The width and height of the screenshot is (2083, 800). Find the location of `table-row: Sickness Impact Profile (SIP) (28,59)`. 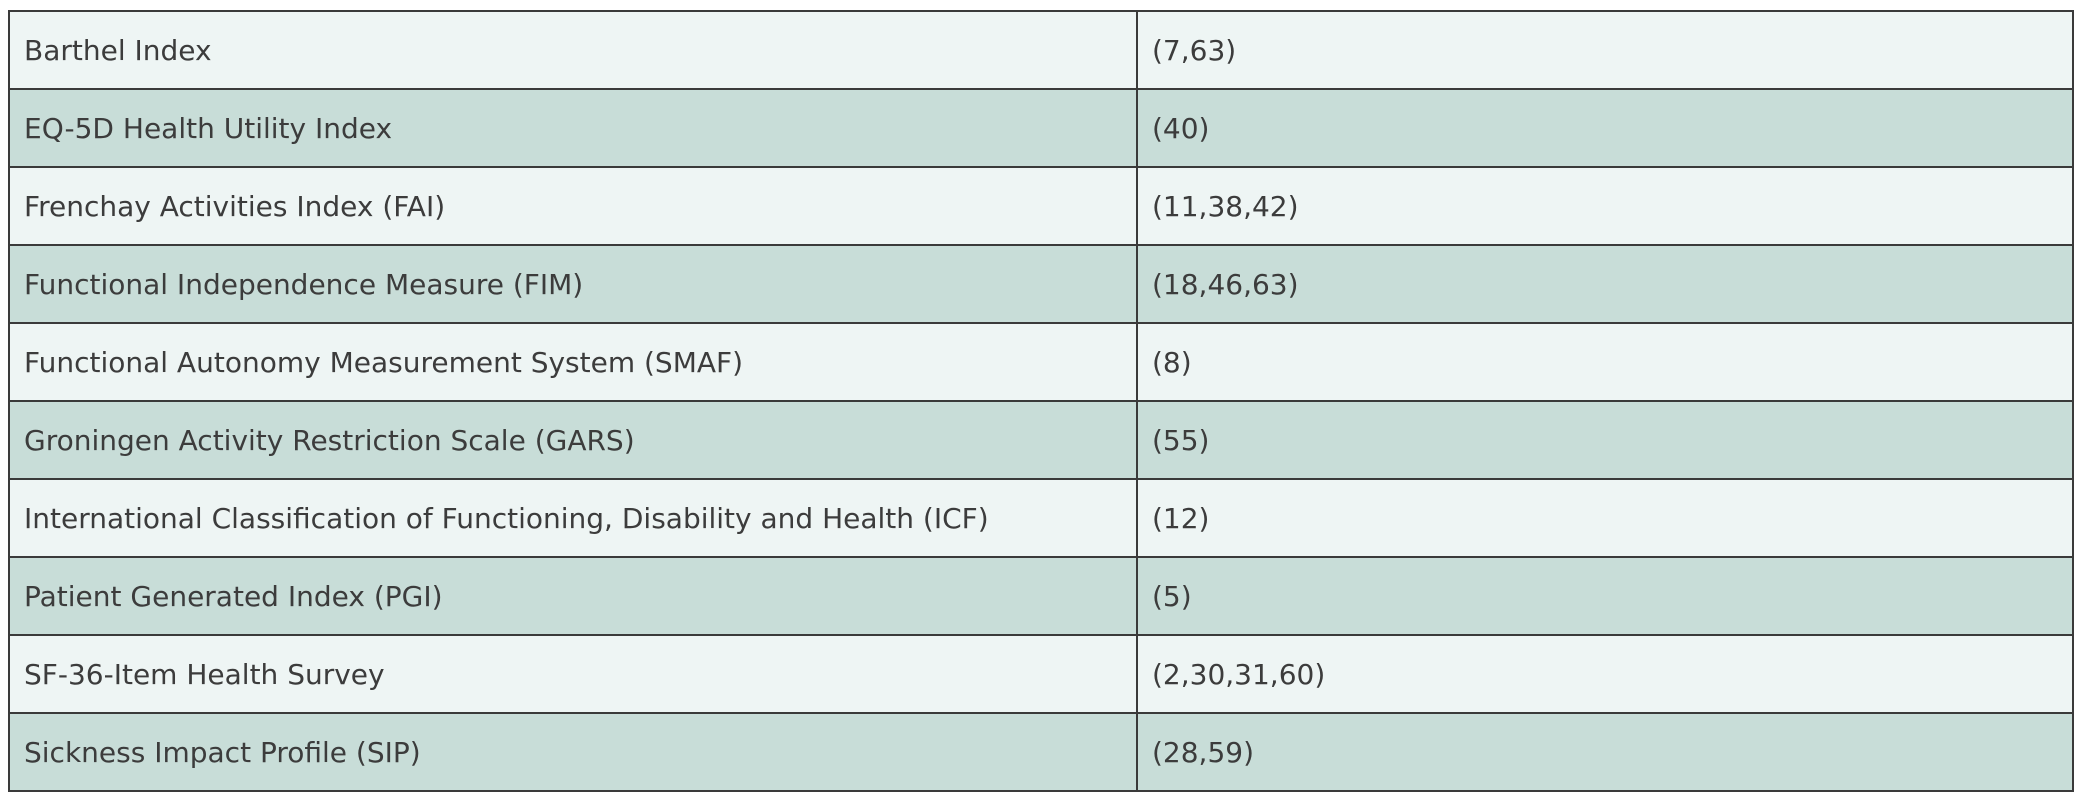

table-row: Sickness Impact Profile (SIP) (28,59) is located at coordinates (1041, 752).